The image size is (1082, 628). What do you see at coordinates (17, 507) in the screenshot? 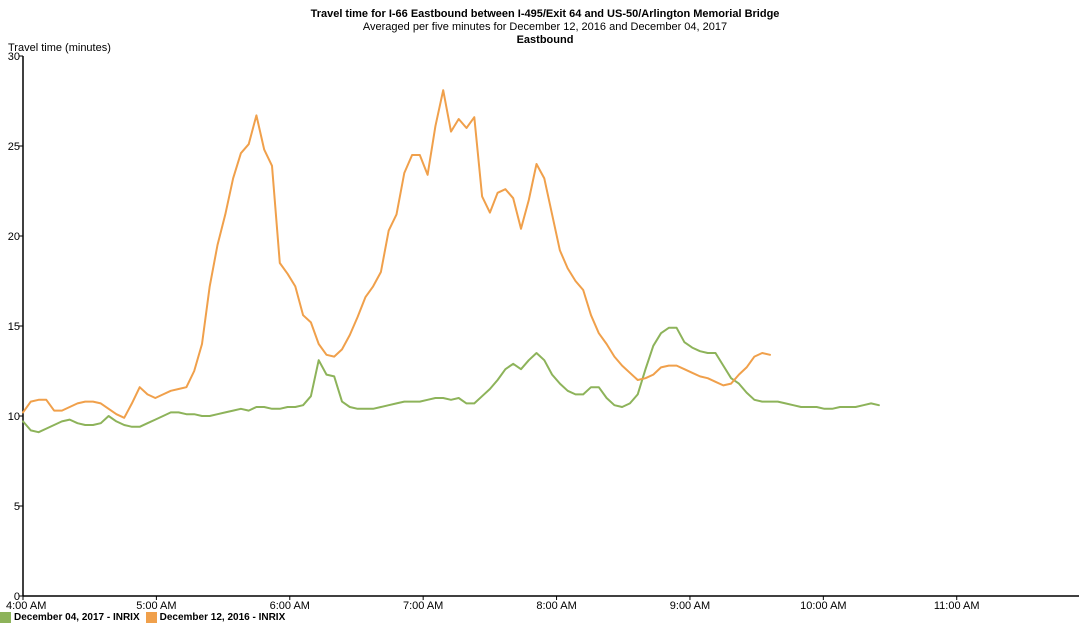
I see `y-tick-label: 5` at bounding box center [17, 507].